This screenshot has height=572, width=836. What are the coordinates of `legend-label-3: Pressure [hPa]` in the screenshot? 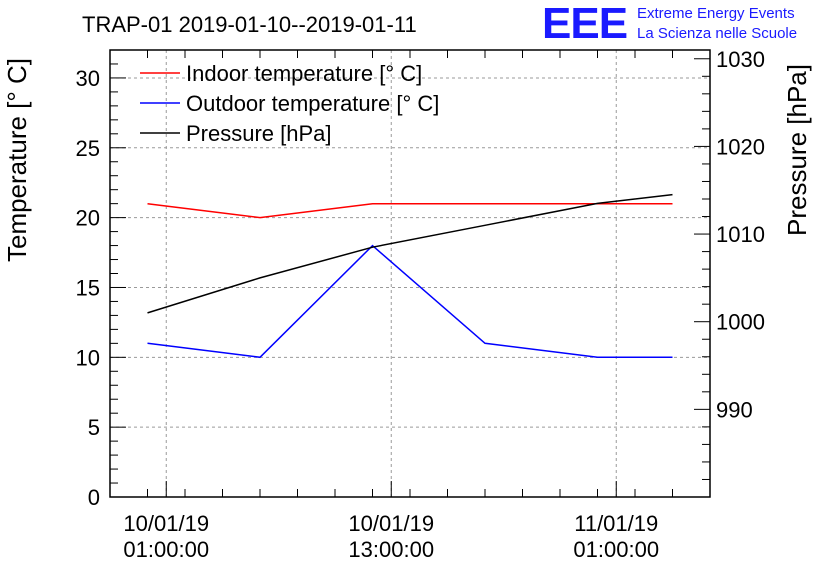 It's located at (259, 133).